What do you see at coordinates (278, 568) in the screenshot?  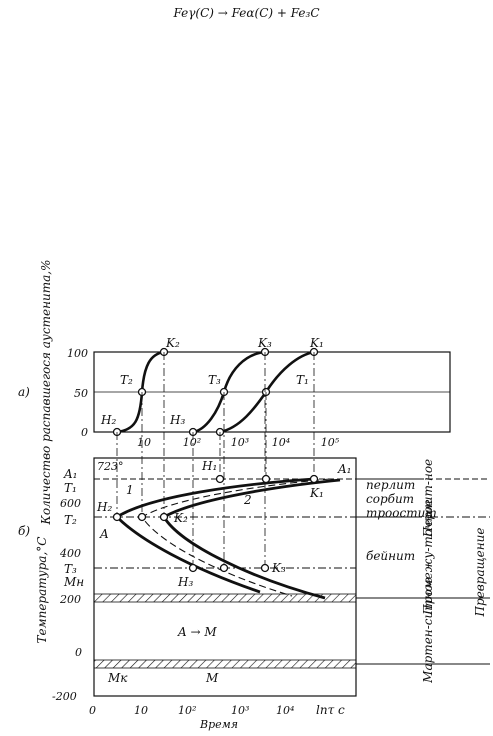 I see `point-label-k3: K₃` at bounding box center [278, 568].